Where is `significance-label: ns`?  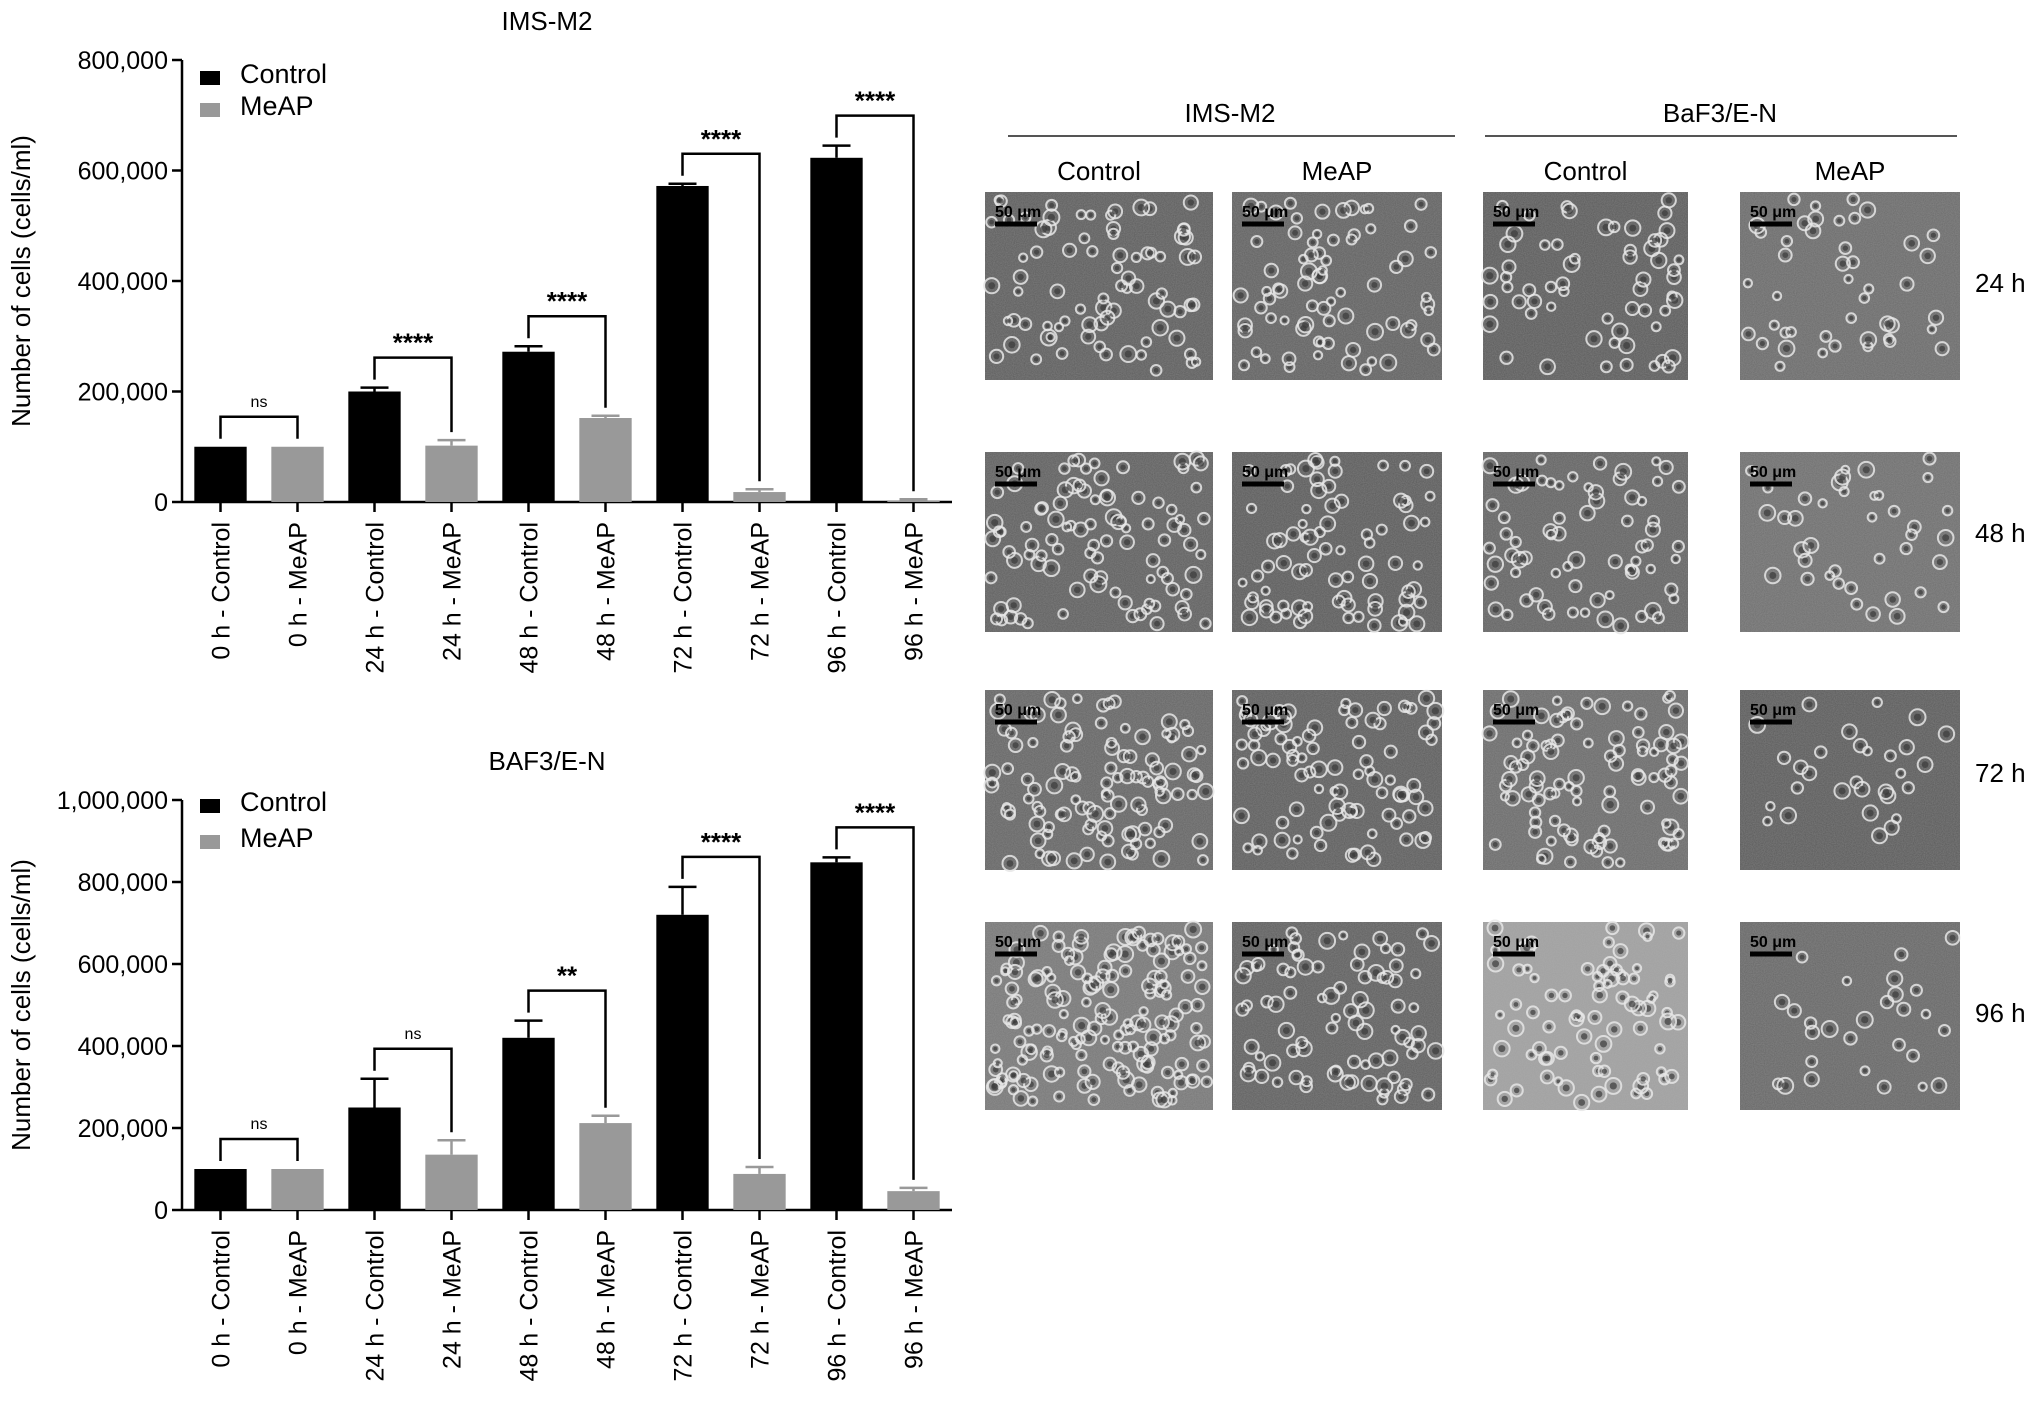 significance-label: ns is located at coordinates (413, 1034).